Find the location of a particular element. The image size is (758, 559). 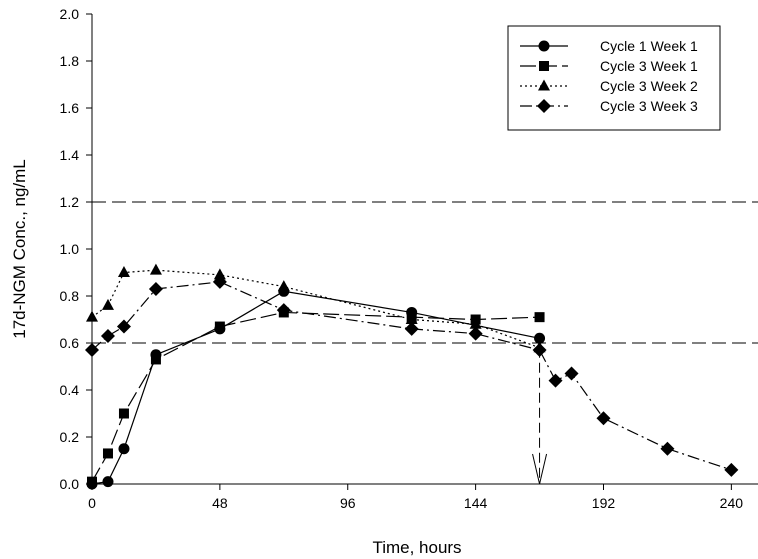

y-tick-label: 0.0 is located at coordinates (70, 484).